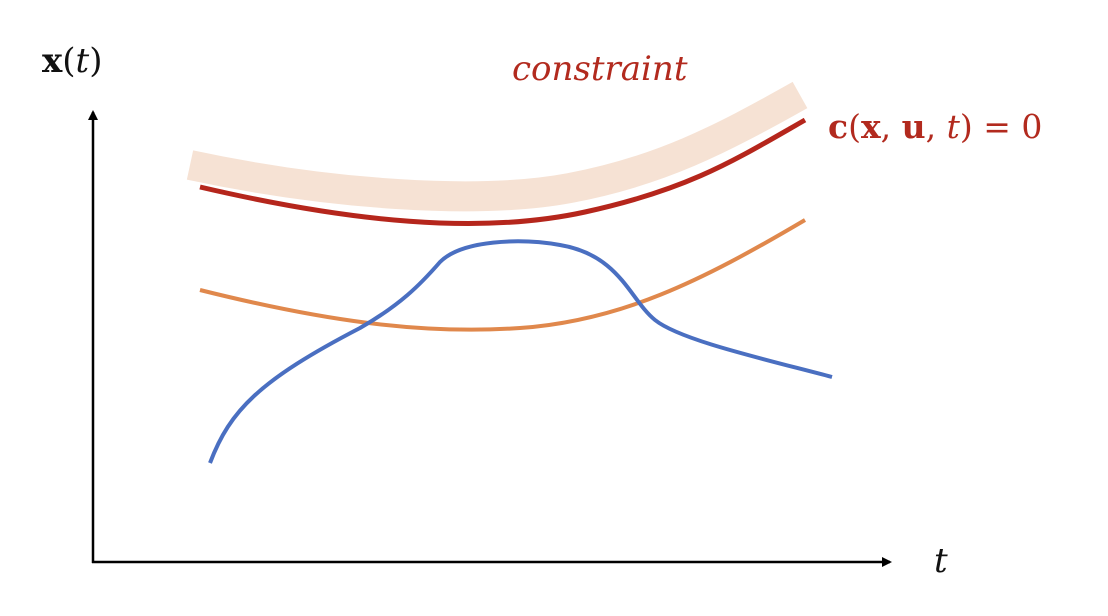 This screenshot has width=1108, height=616. I want to click on constraint-label: constraint, so click(600, 69).